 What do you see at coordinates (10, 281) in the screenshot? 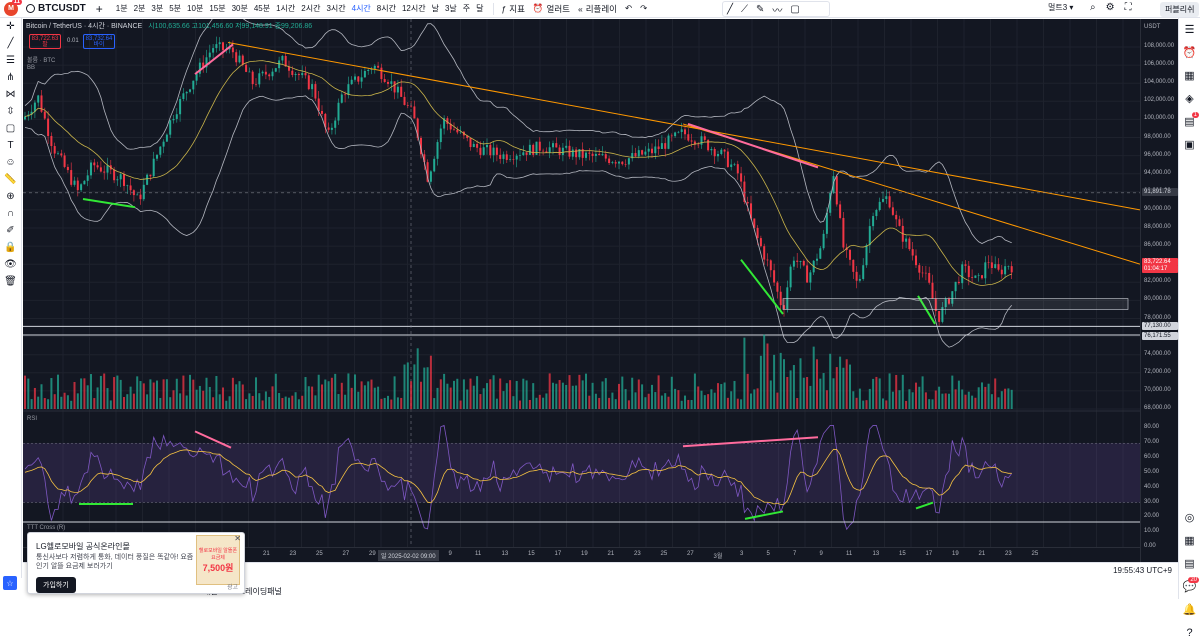
I see `trash-icon: 🗑` at bounding box center [10, 281].